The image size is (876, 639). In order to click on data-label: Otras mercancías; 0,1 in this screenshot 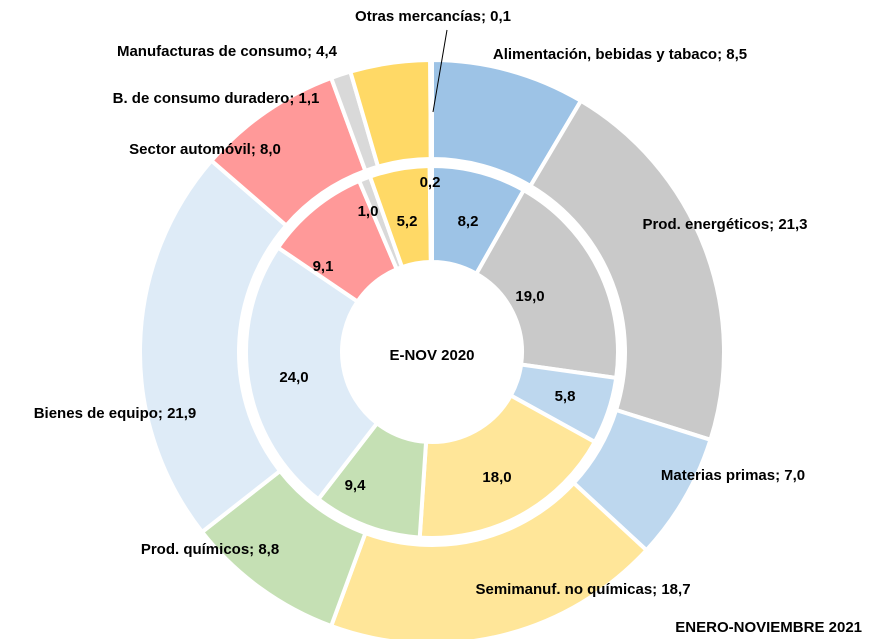, I will do `click(433, 16)`.